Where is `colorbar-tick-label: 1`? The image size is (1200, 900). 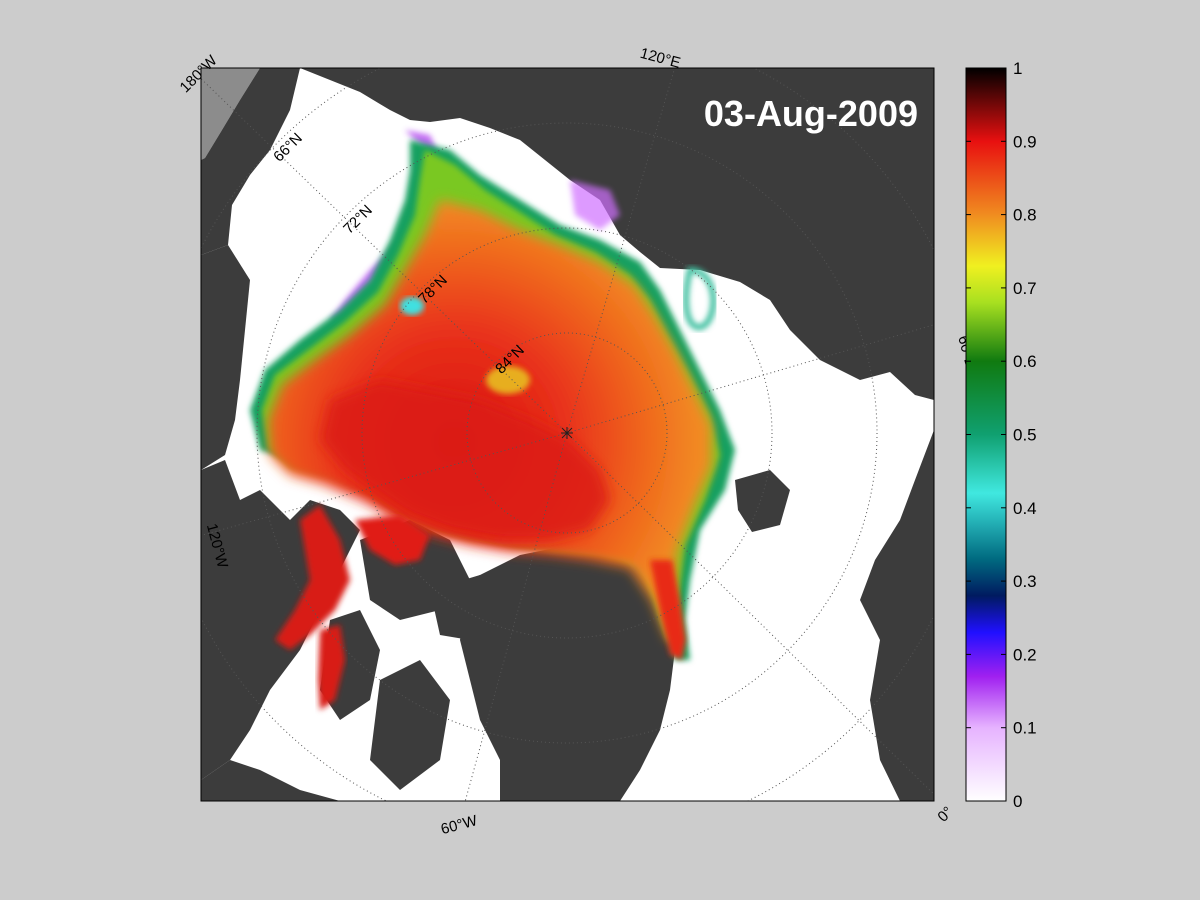
colorbar-tick-label: 1 is located at coordinates (1017, 68).